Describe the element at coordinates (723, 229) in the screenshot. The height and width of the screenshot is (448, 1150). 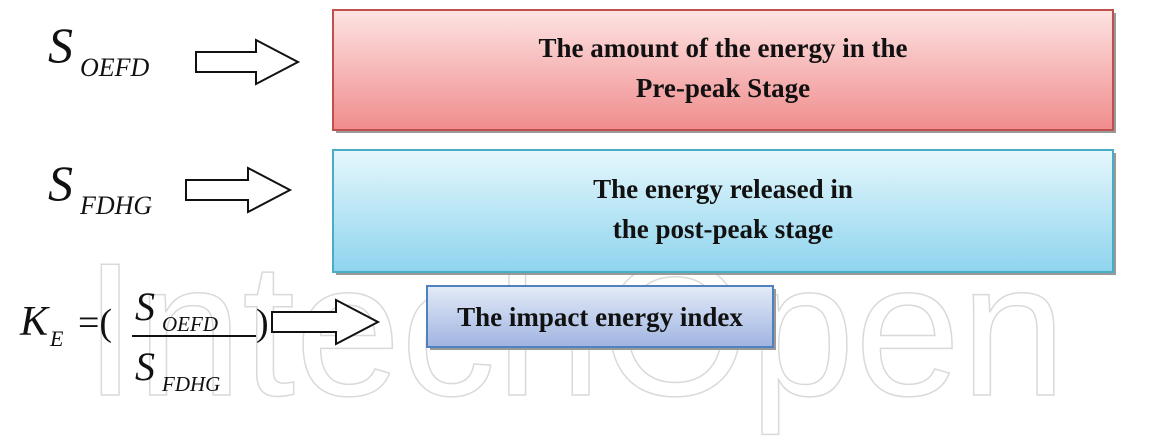
I see `box-label: the post-peak stage` at that location.